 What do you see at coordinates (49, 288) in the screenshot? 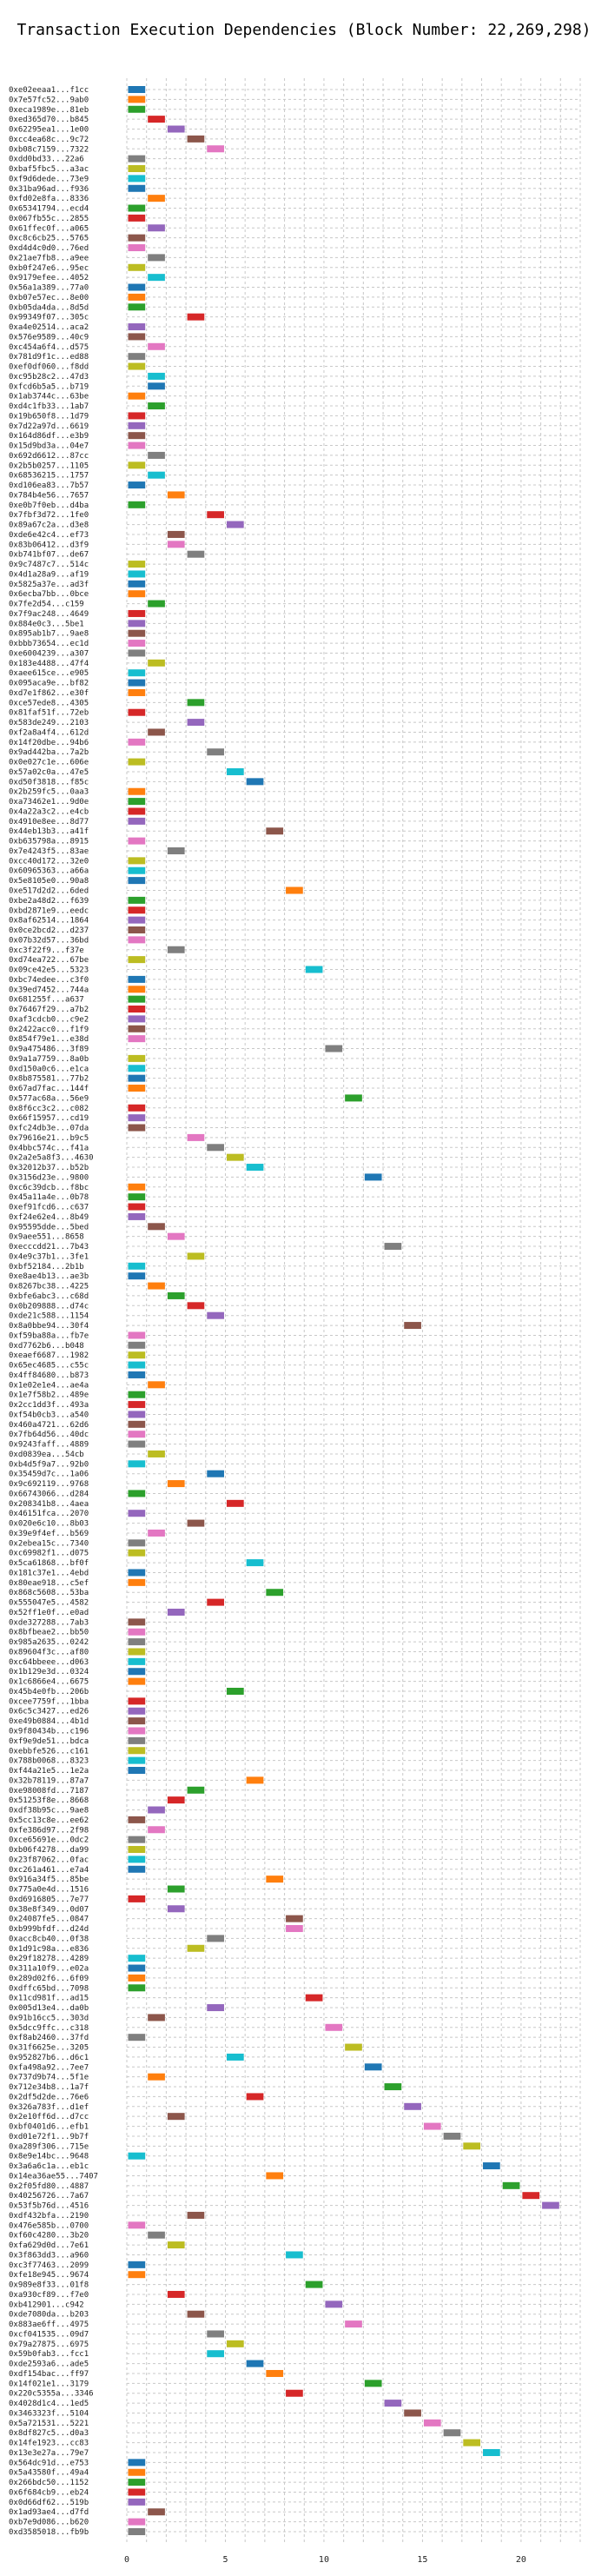
I see `transaction-label: 0x56a1a389...77a0` at bounding box center [49, 288].